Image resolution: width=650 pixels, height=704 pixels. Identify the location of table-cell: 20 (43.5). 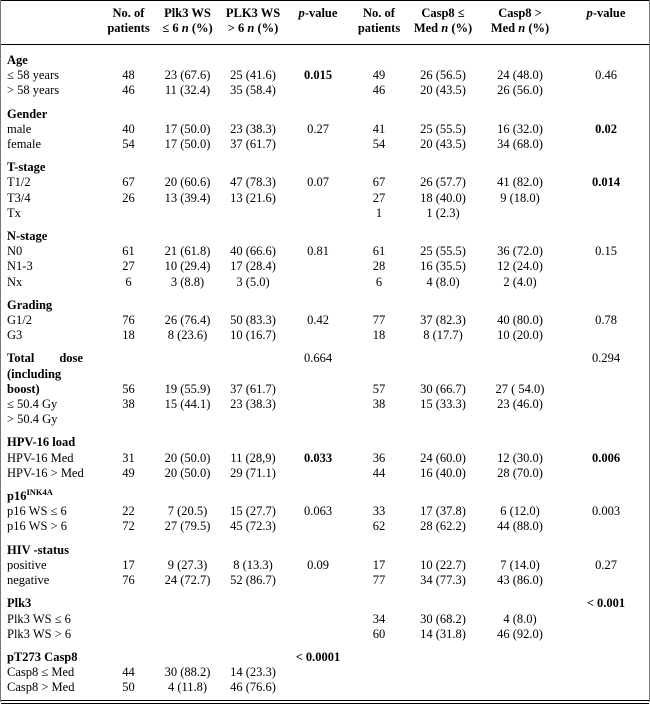
(443, 90).